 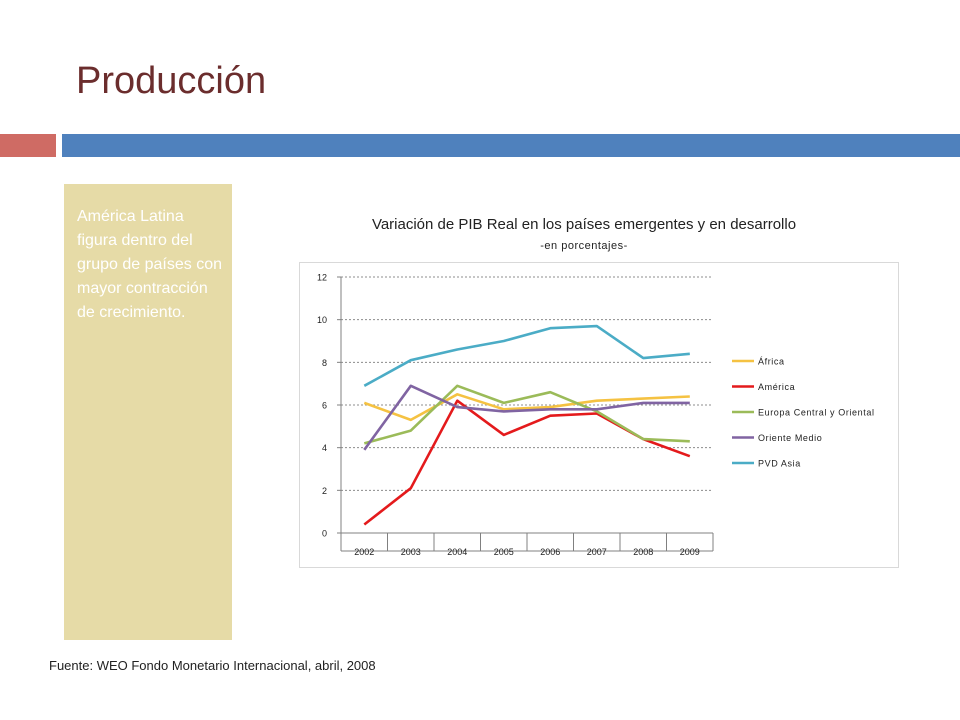 I want to click on y-tick-label: 6, so click(x=324, y=406).